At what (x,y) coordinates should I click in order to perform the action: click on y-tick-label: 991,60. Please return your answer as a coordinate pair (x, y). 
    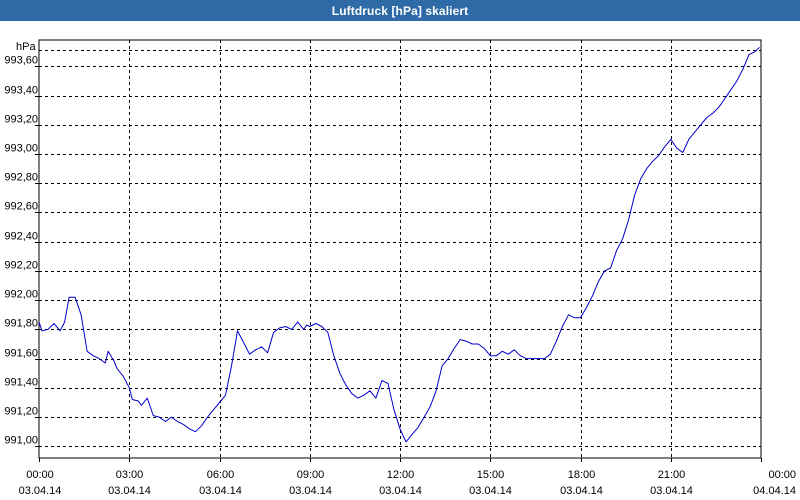
    Looking at the image, I should click on (21, 354).